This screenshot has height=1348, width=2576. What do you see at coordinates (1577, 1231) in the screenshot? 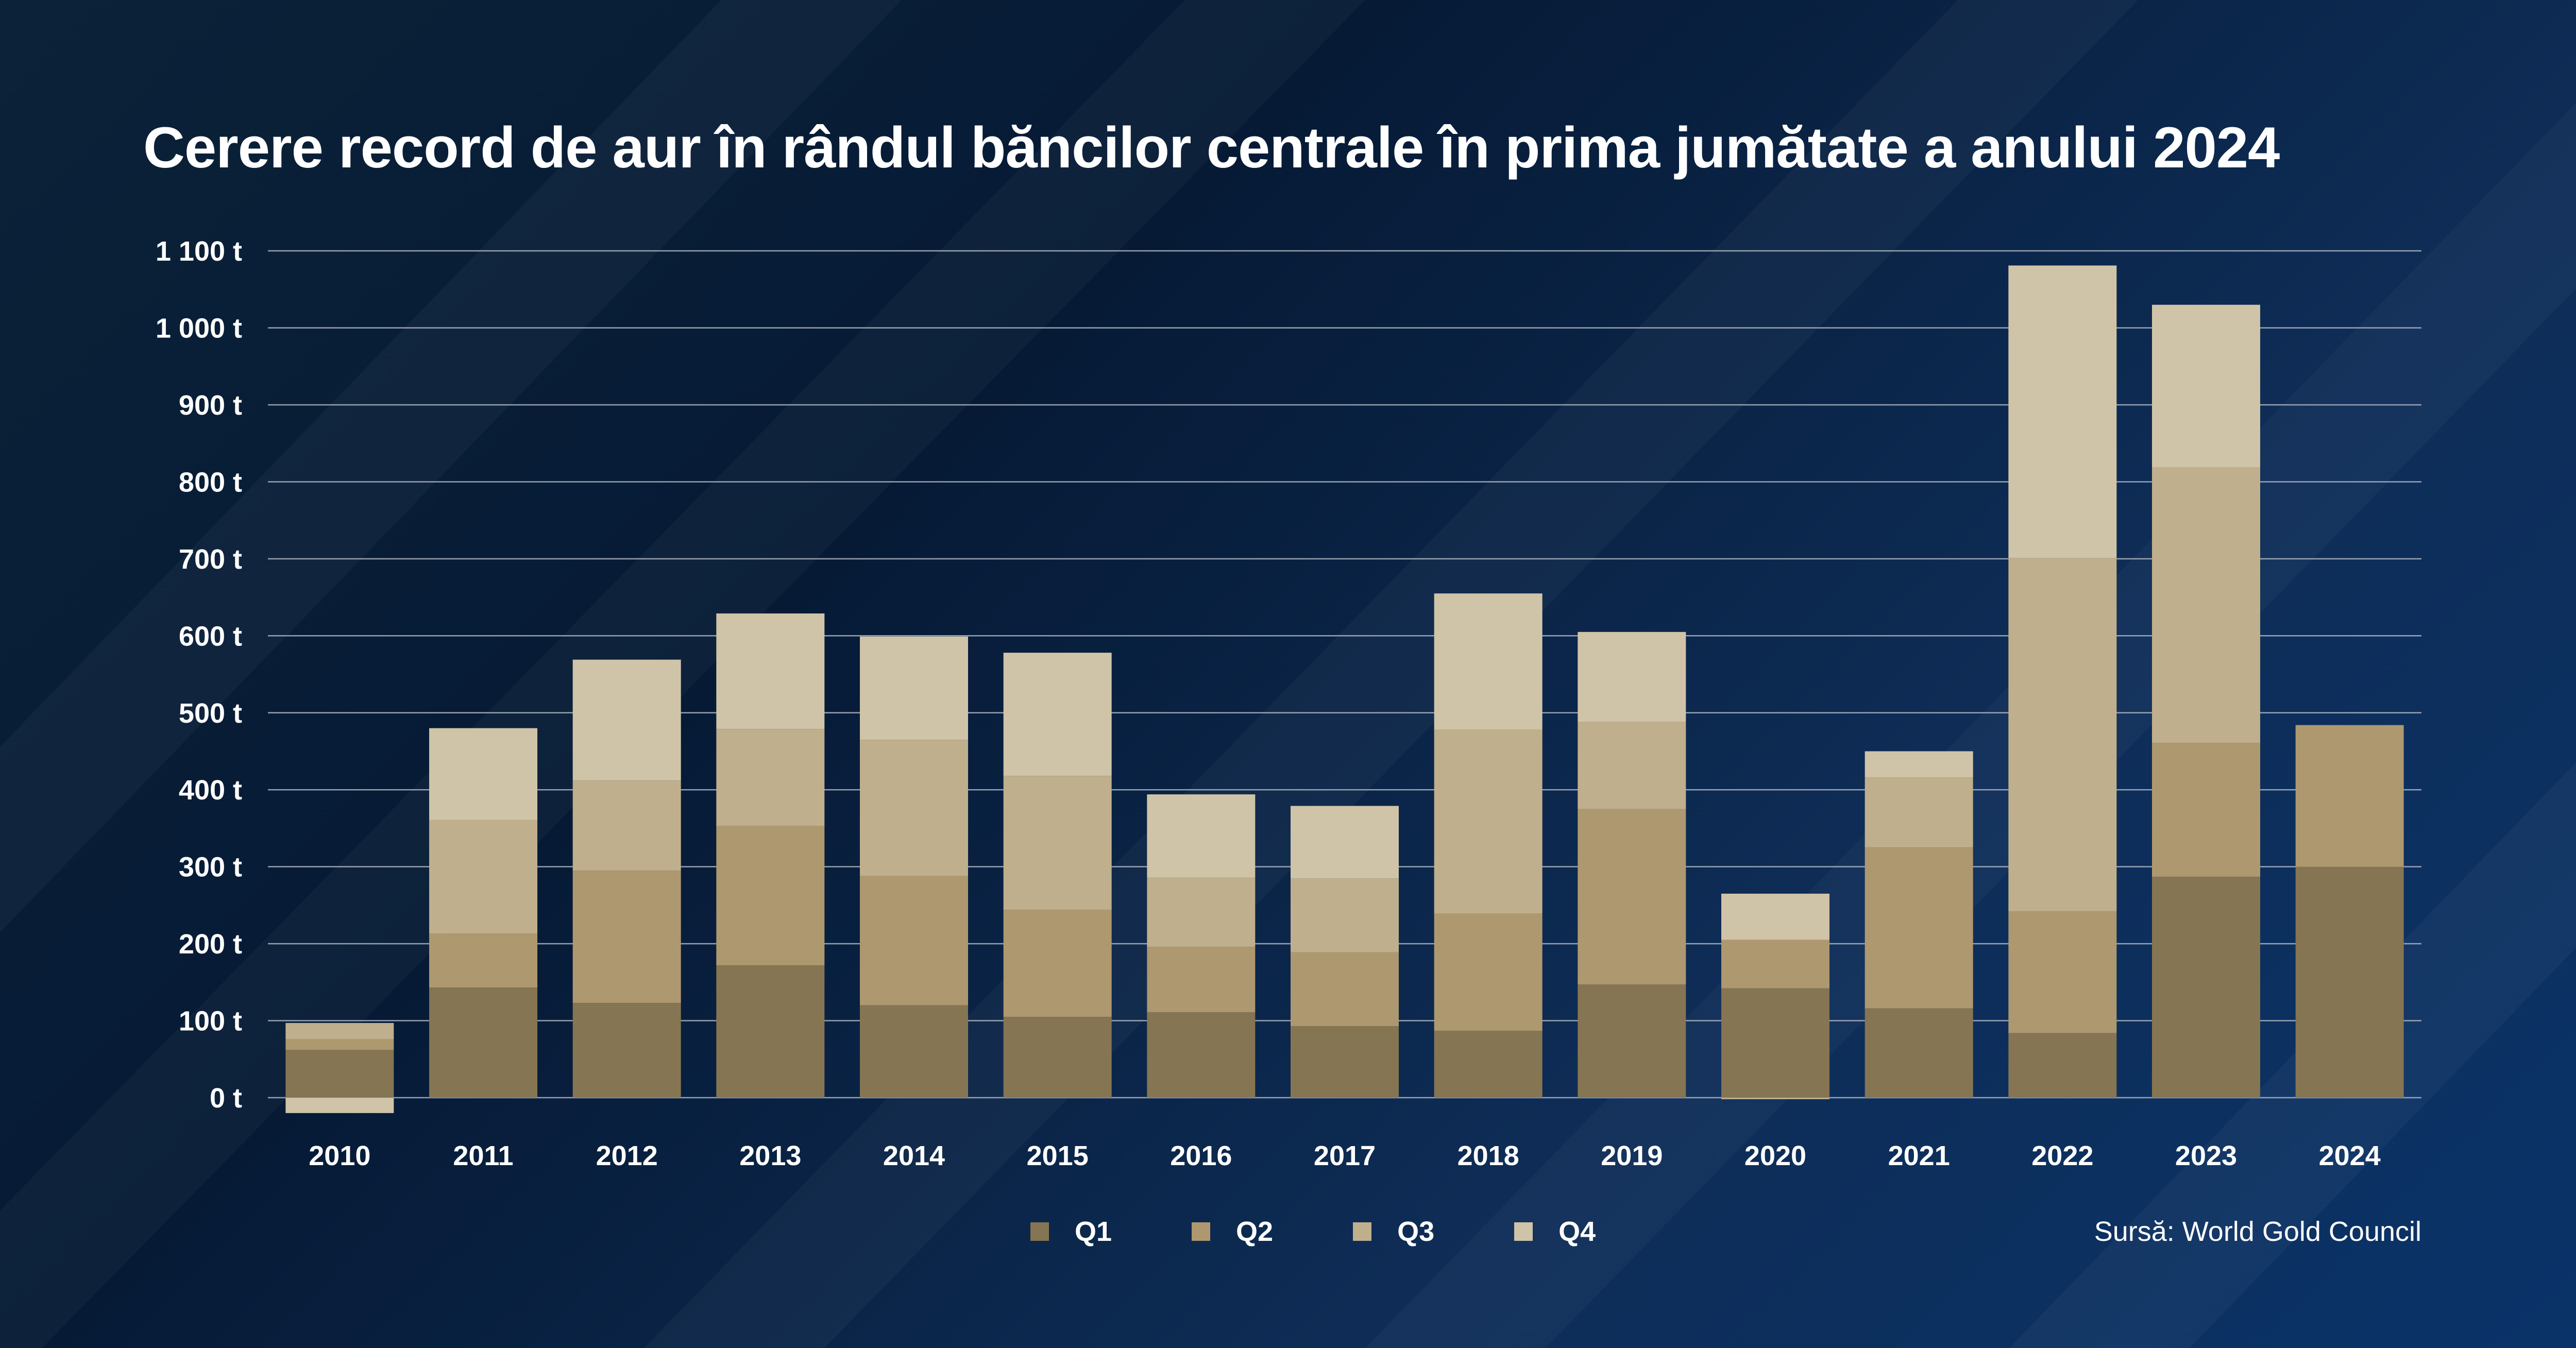
I see `legend-label-q4: Q4` at bounding box center [1577, 1231].